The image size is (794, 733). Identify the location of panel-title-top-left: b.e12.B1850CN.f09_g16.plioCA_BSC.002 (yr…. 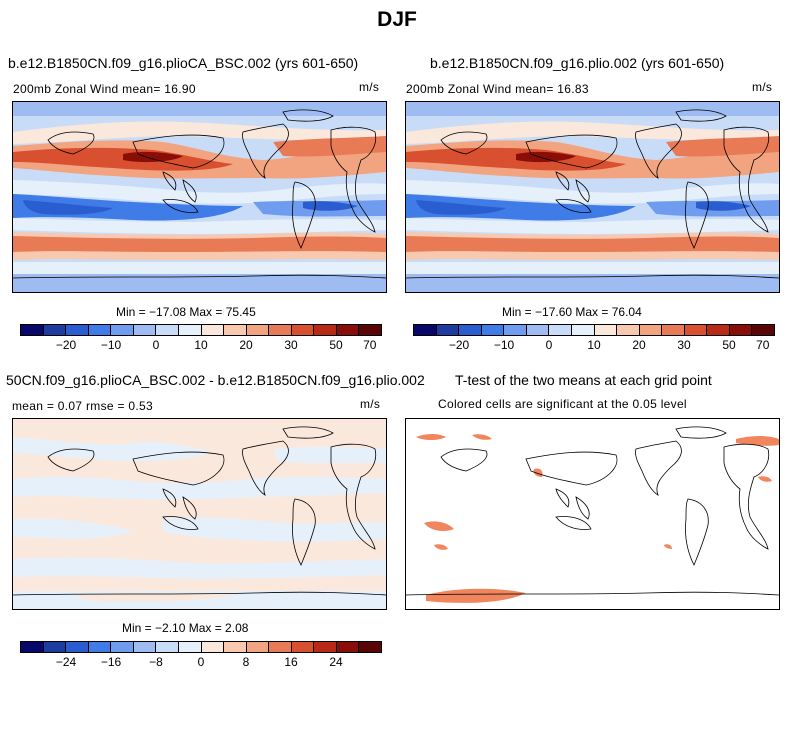
(183, 63).